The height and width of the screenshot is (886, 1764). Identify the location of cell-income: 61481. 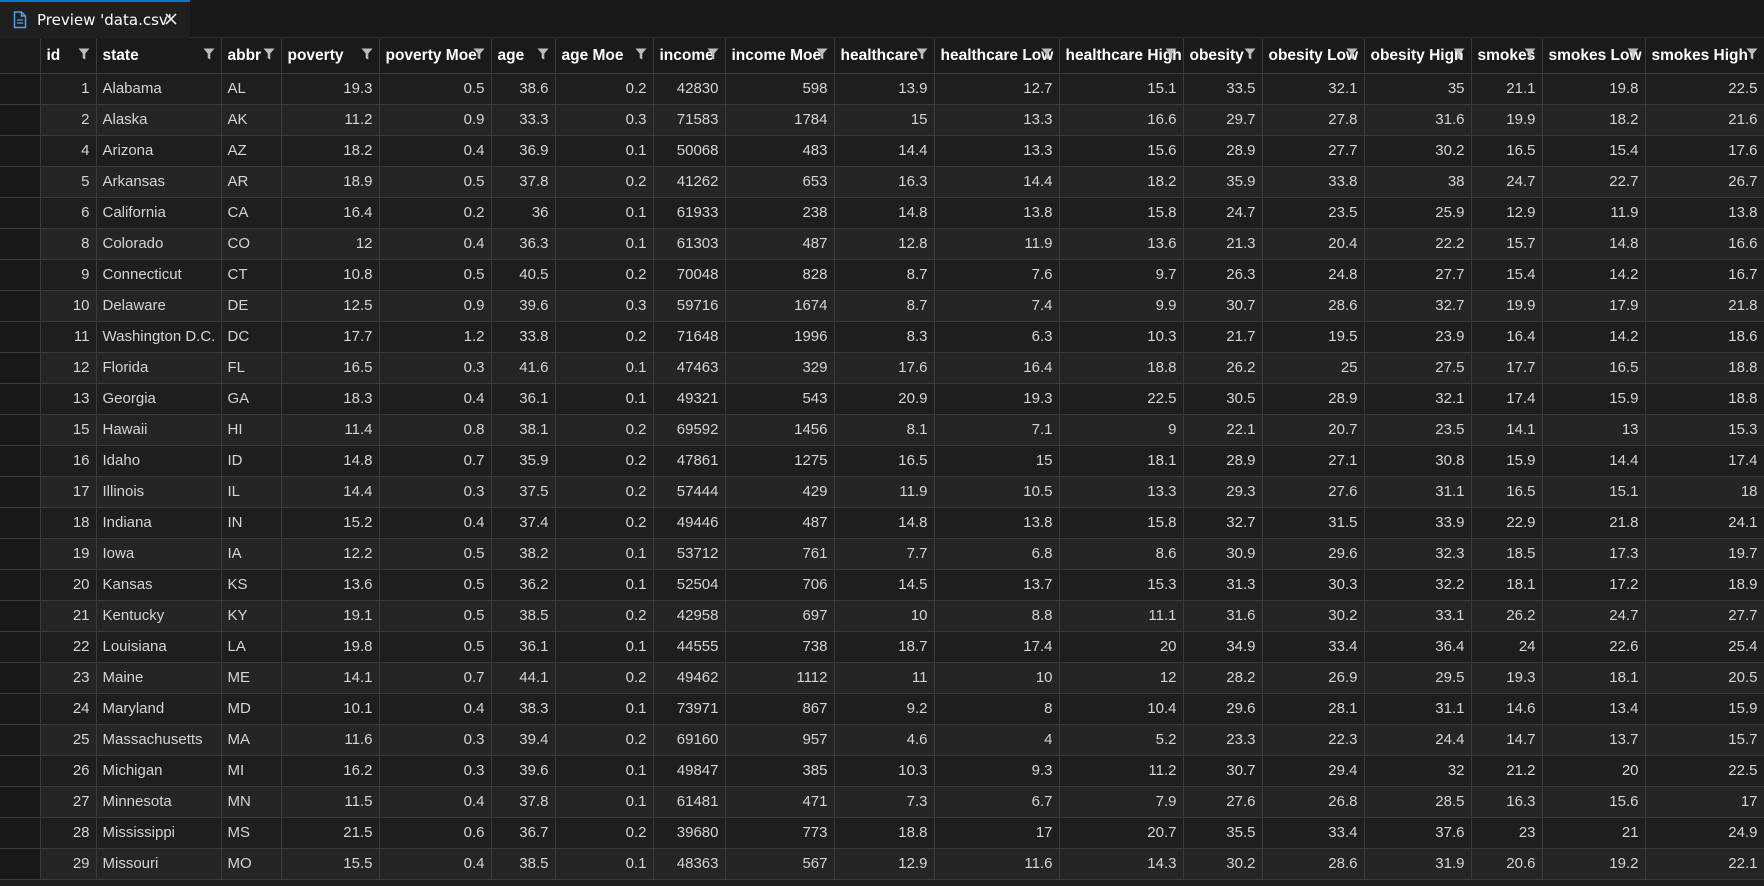
(689, 802).